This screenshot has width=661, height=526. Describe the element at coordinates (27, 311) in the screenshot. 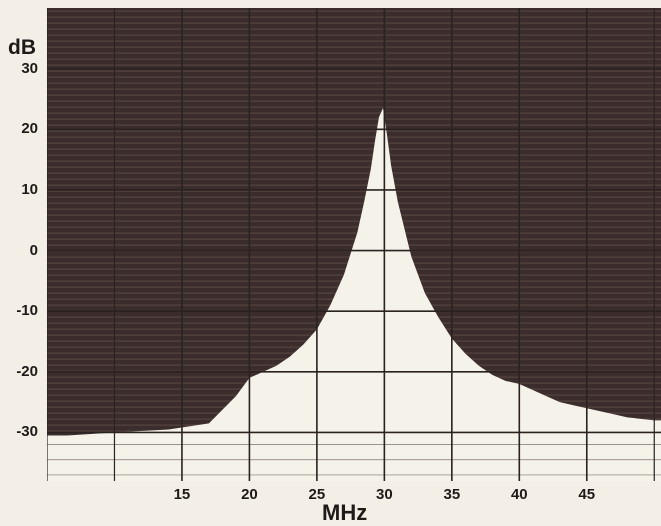

I see `y-tick-label: -10` at that location.